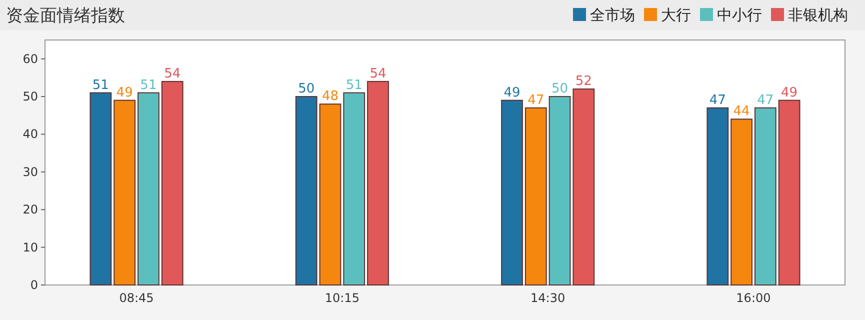 The width and height of the screenshot is (865, 320). I want to click on x-tick-label: 10:15, so click(342, 298).